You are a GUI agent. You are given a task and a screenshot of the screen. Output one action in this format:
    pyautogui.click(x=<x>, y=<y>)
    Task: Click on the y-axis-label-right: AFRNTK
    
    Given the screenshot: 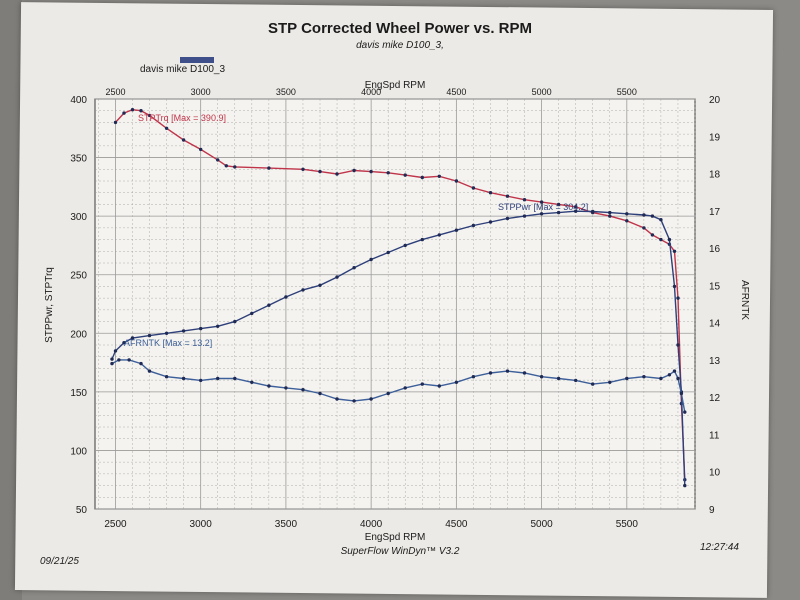 What is the action you would take?
    pyautogui.click(x=744, y=300)
    